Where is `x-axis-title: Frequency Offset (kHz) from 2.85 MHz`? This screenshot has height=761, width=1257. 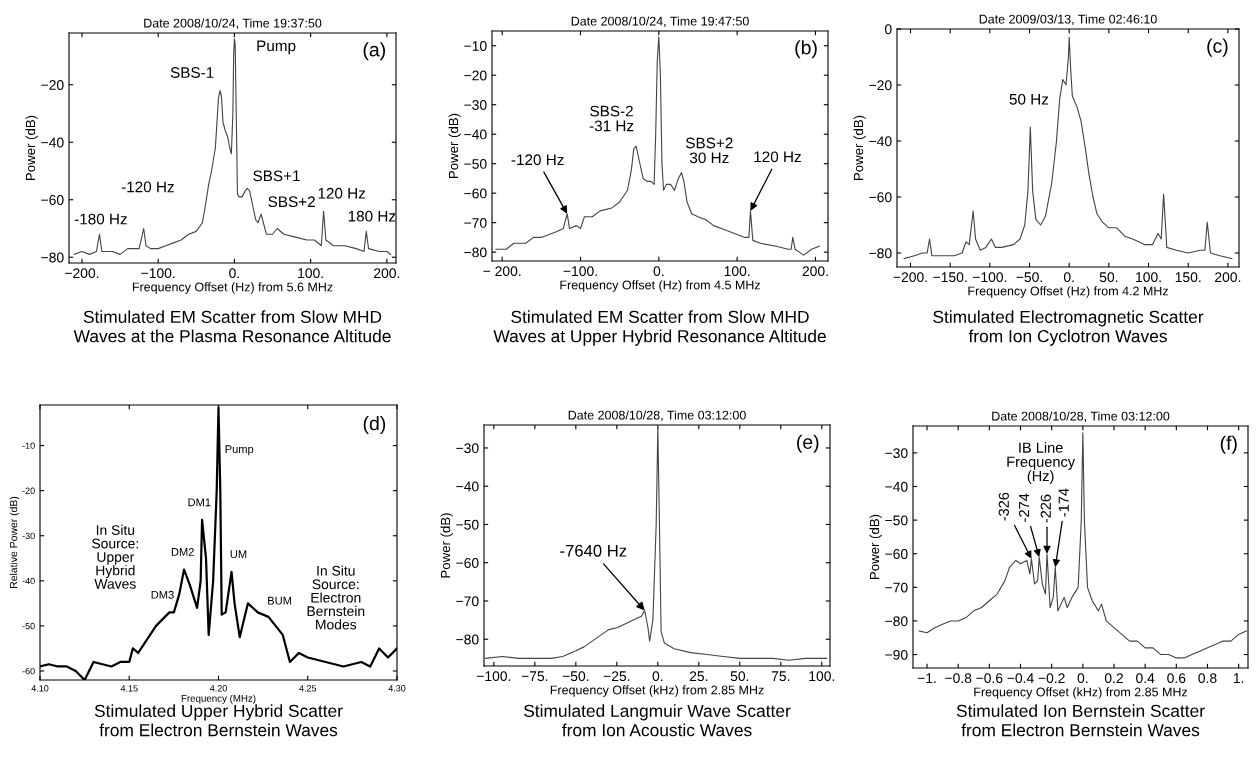
x-axis-title: Frequency Offset (kHz) from 2.85 MHz is located at coordinates (1081, 693).